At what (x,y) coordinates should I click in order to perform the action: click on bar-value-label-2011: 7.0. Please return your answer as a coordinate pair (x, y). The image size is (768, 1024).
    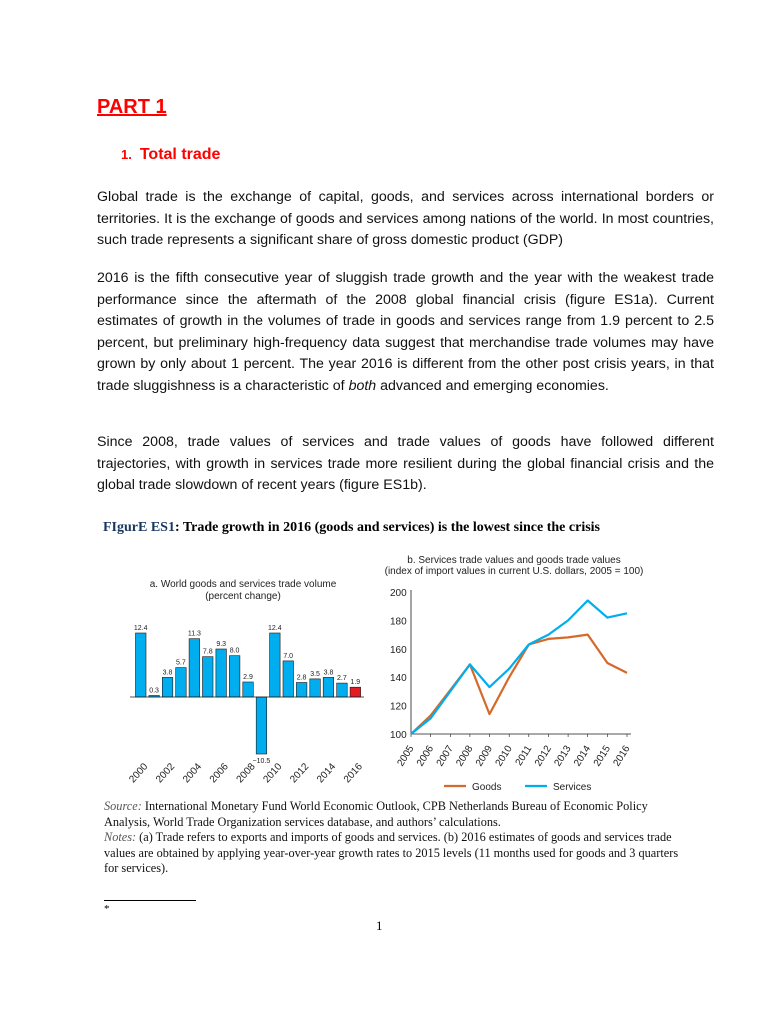
    Looking at the image, I should click on (288, 656).